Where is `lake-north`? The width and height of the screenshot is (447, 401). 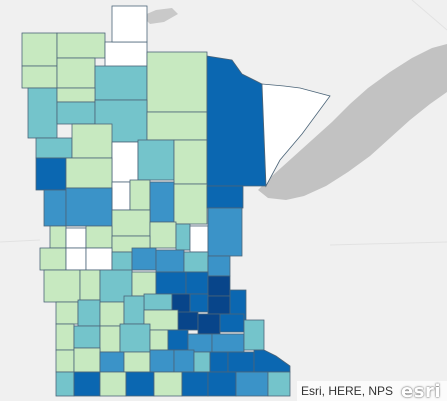
lake-north is located at coordinates (160, 16).